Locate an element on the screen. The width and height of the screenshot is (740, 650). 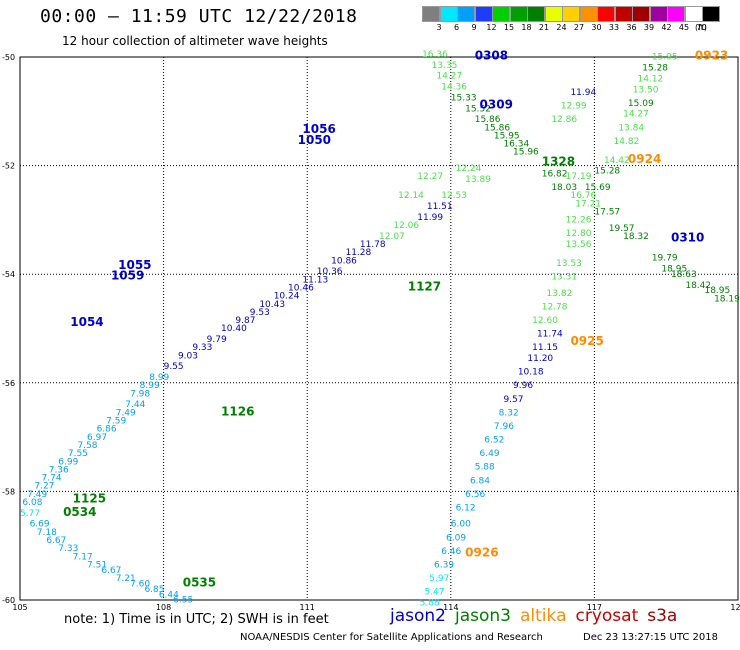
wave-height-value: 11.99 is located at coordinates (430, 218).